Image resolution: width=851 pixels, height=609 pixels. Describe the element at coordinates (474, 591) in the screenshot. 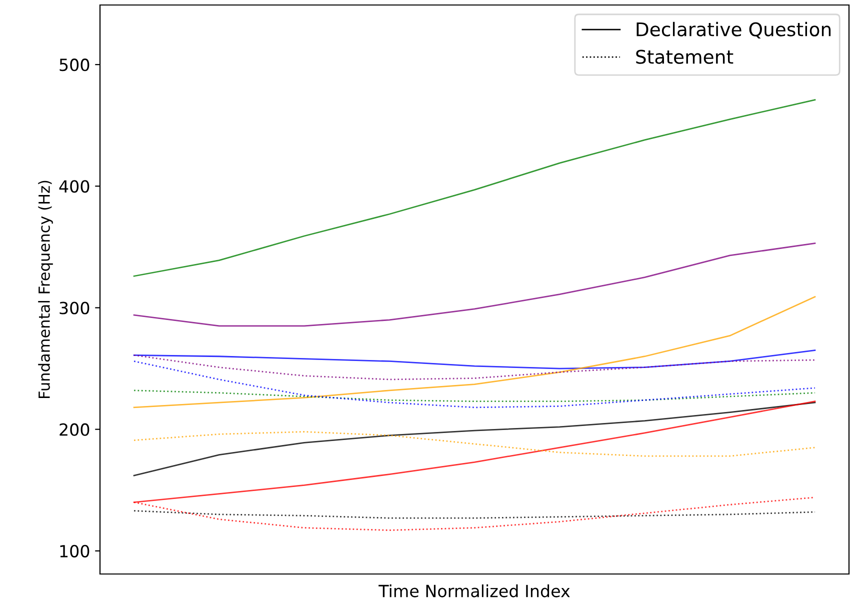

I see `x-axis-title: Time Normalized Index` at that location.